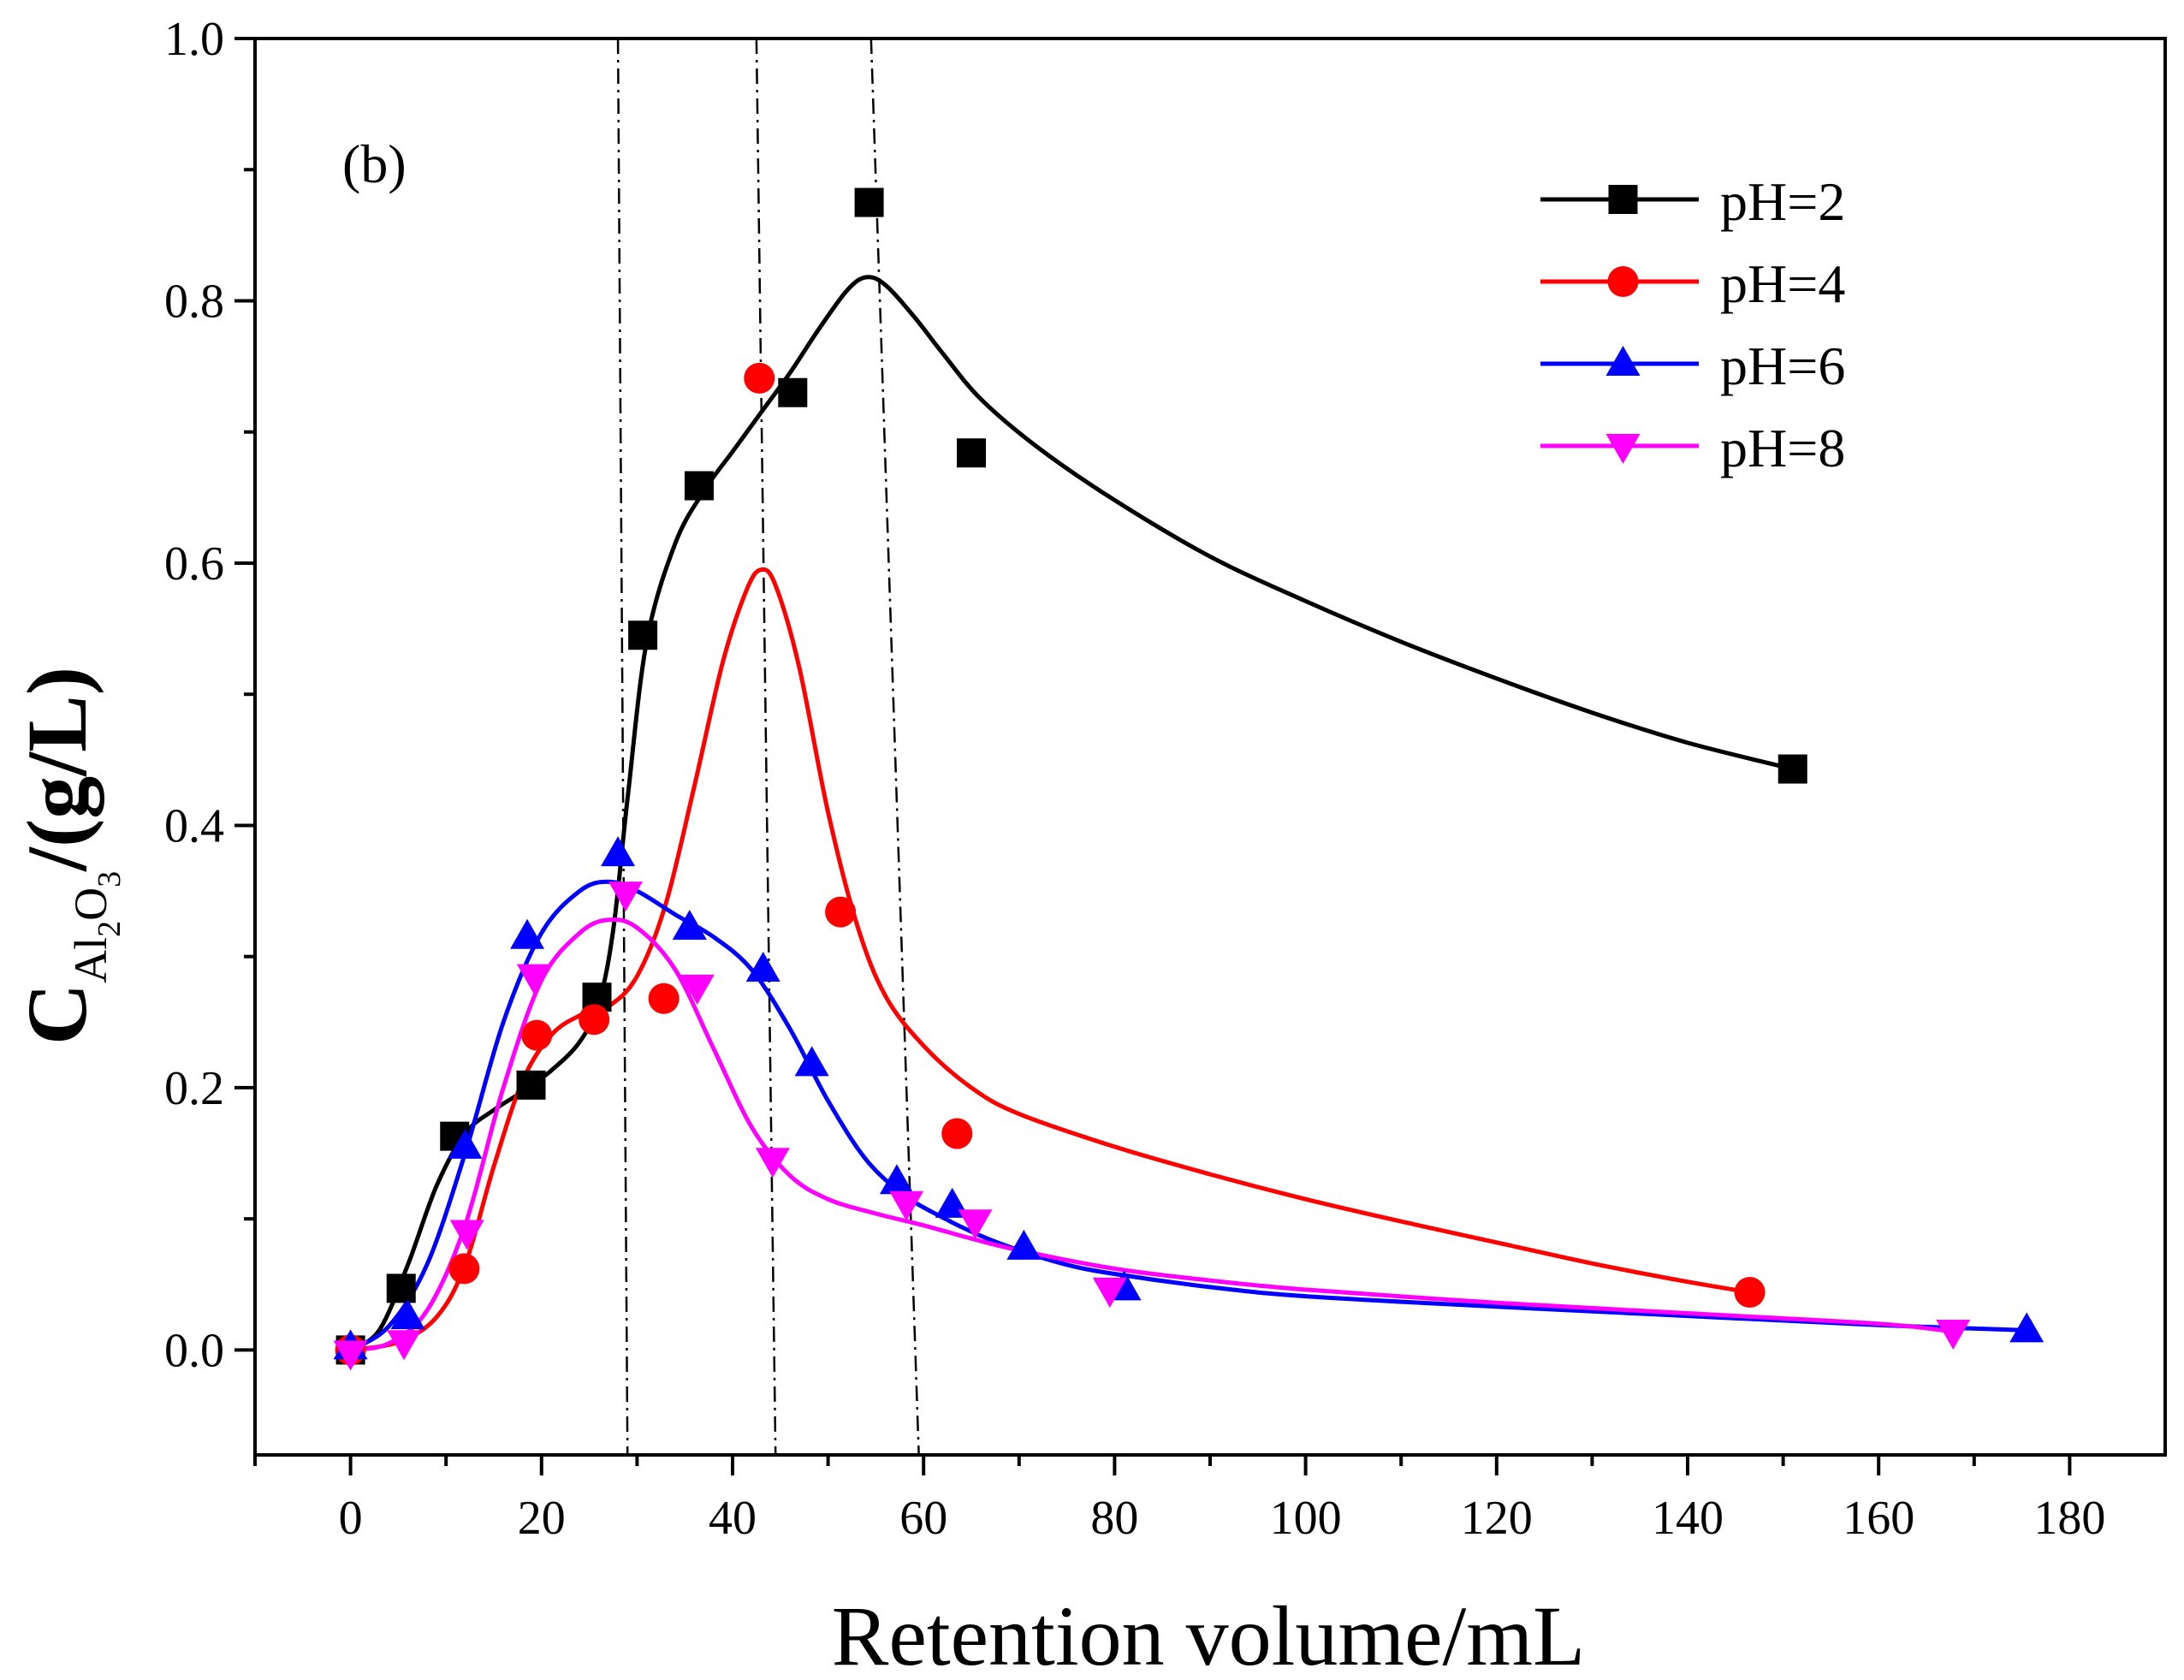  I want to click on y-tick-label: 1.0, so click(194, 40).